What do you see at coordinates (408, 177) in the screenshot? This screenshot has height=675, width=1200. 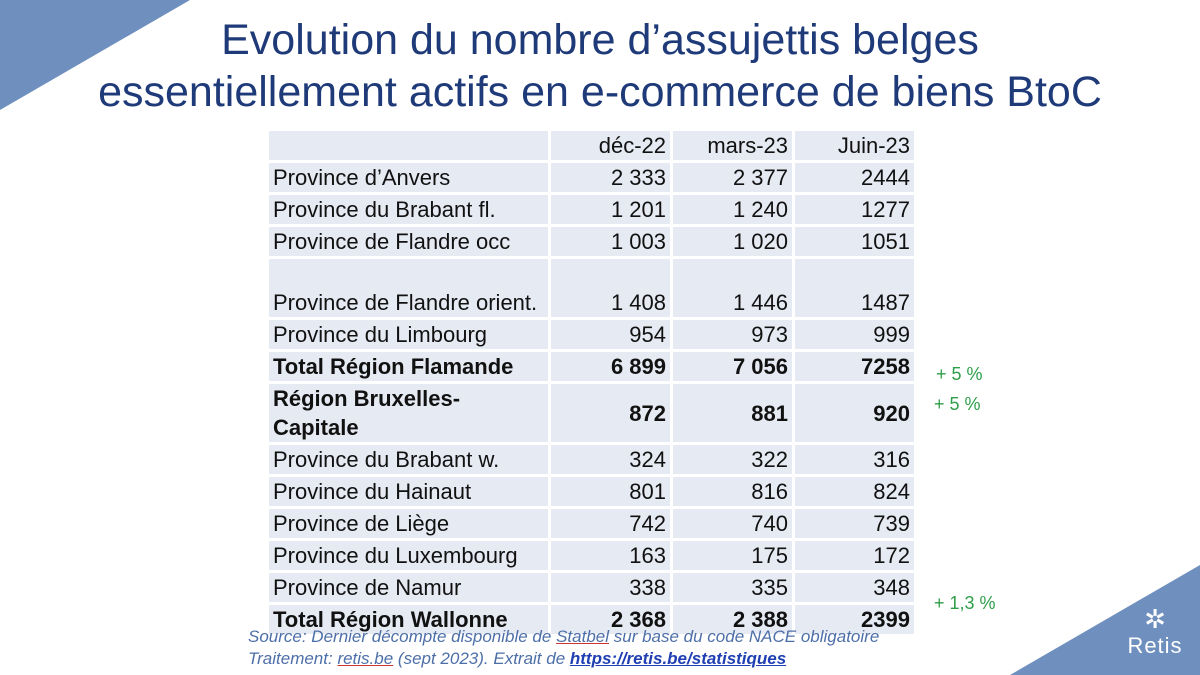 I see `row-label: Province d’Anvers` at bounding box center [408, 177].